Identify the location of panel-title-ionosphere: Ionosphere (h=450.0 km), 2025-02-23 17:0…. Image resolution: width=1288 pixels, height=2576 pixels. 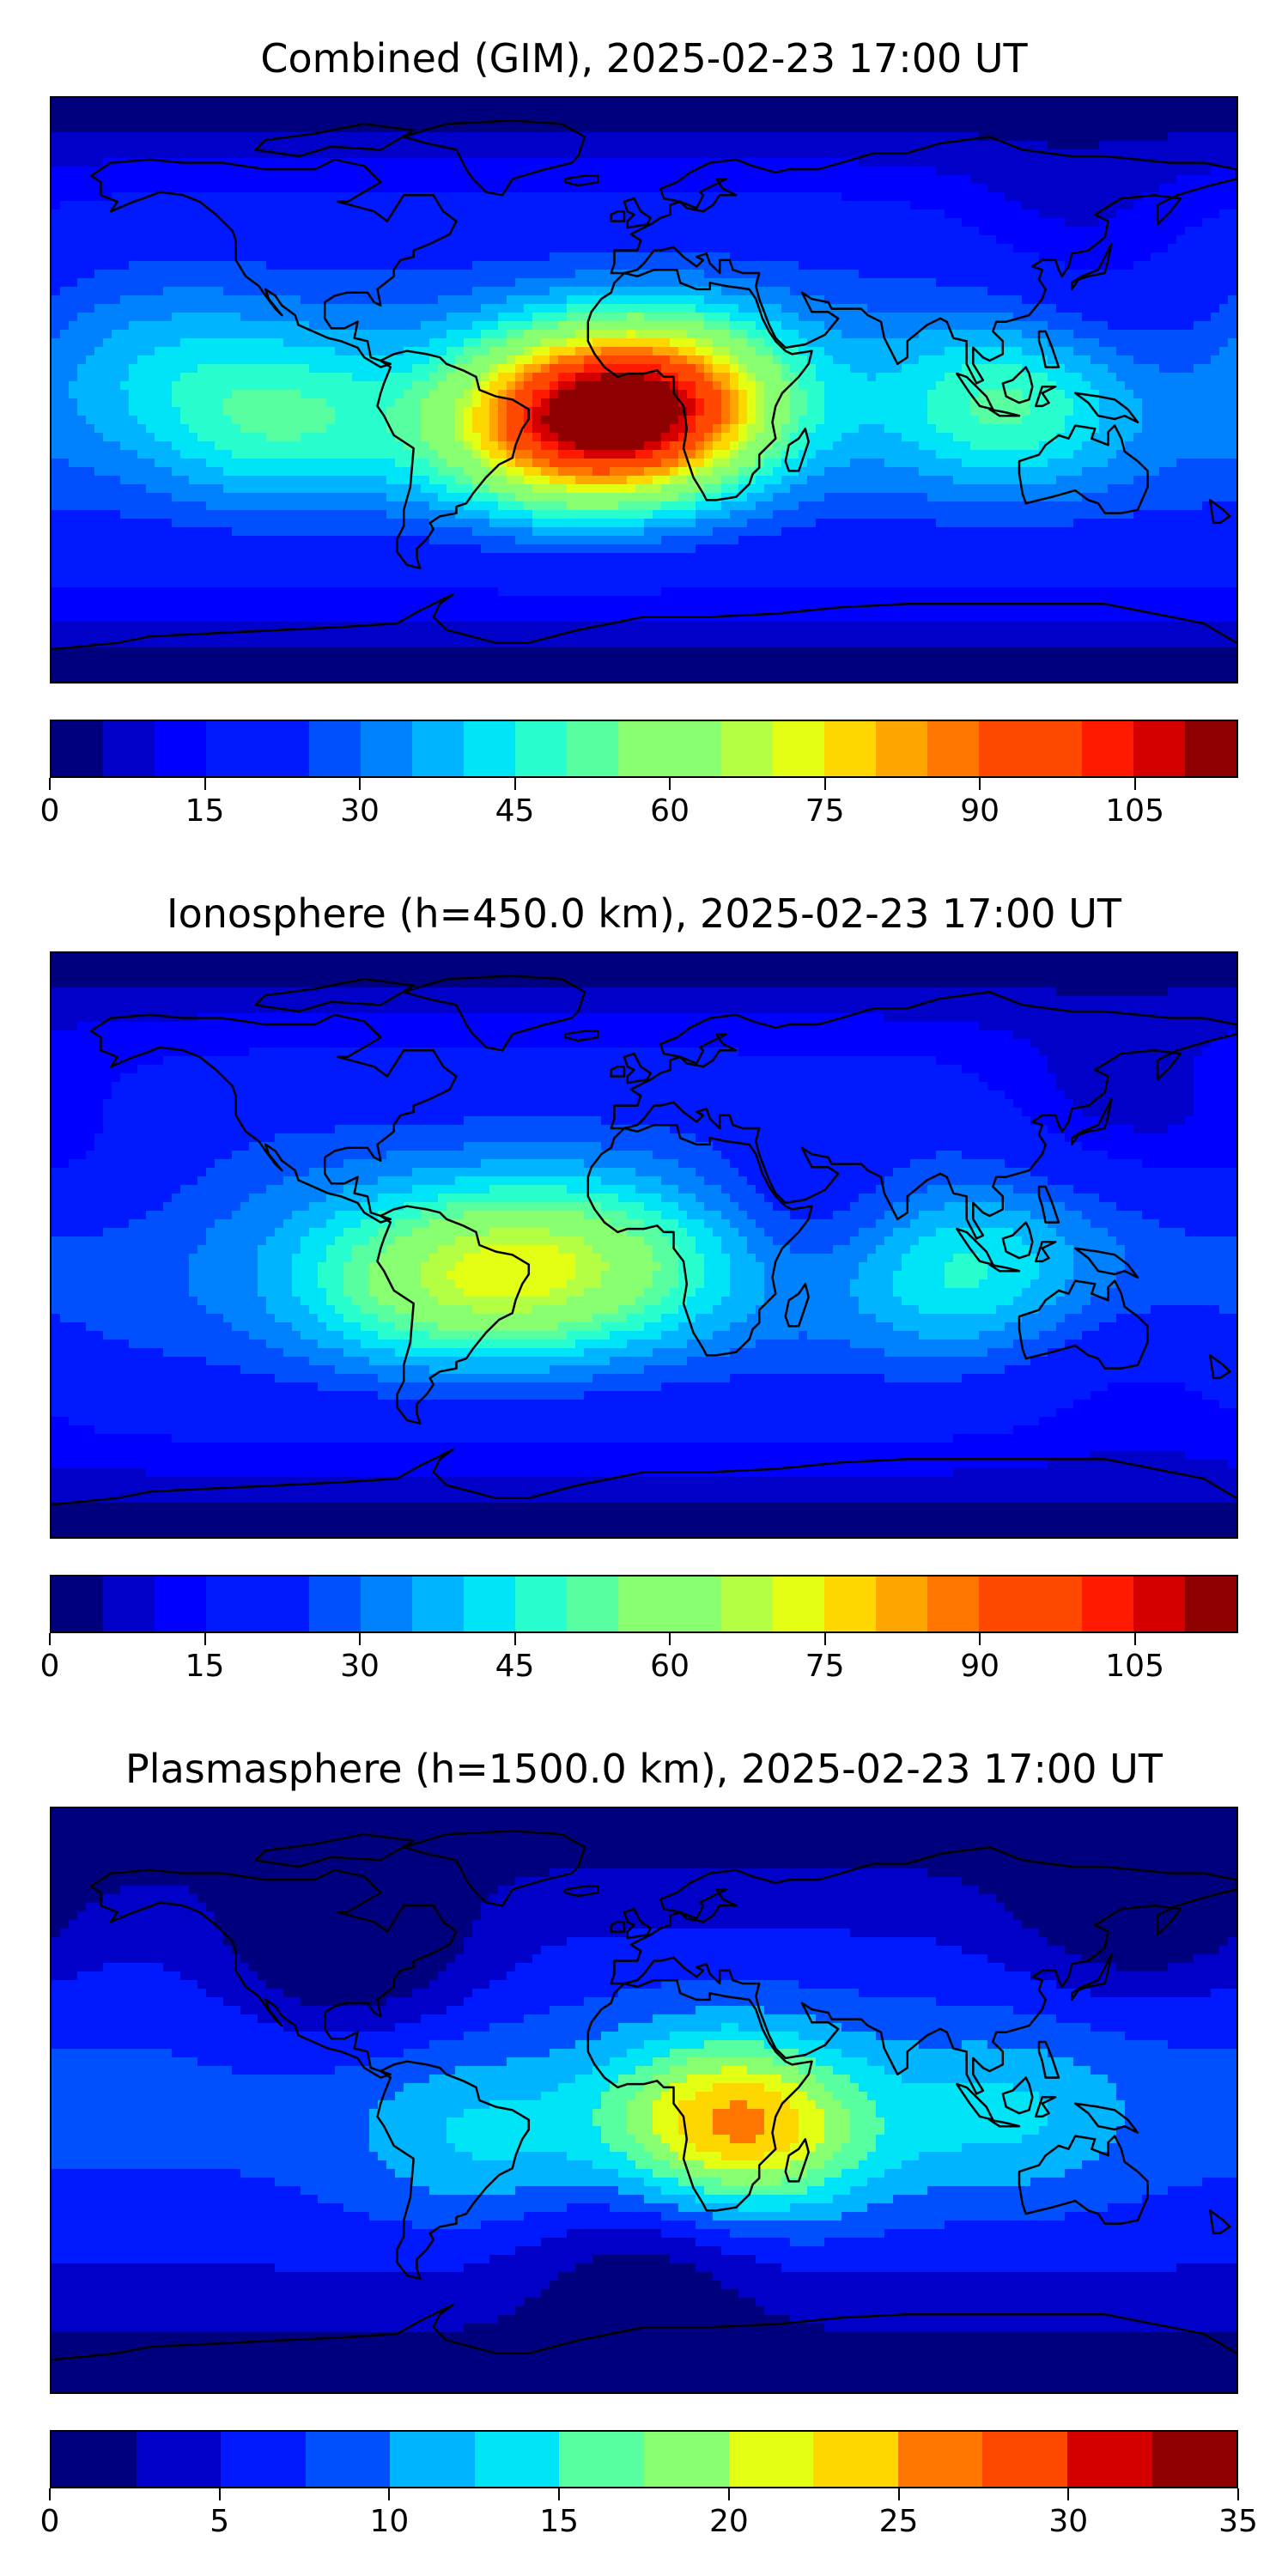
(644, 914).